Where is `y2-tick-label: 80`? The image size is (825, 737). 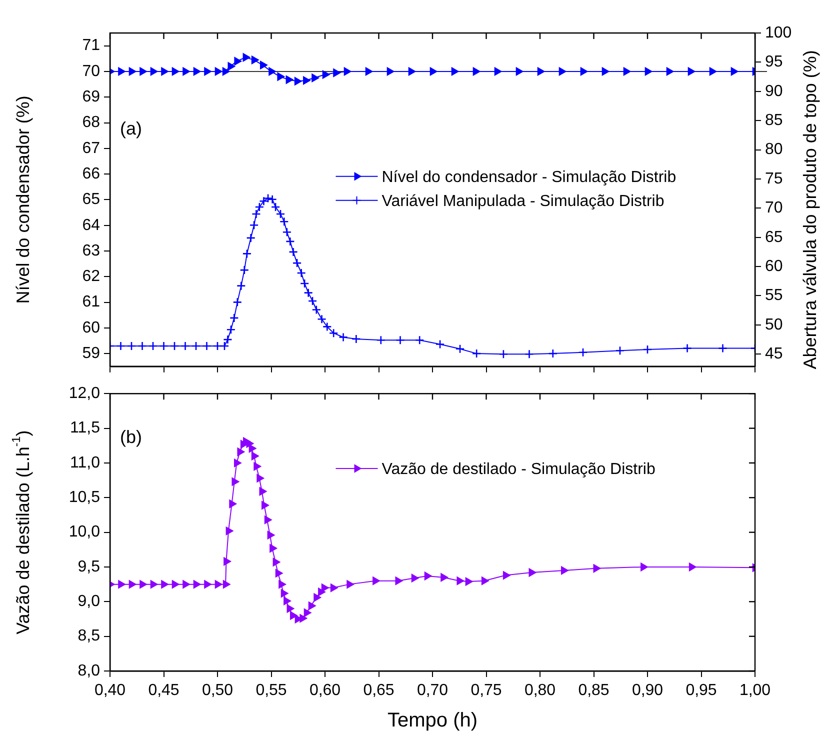 y2-tick-label: 80 is located at coordinates (774, 149).